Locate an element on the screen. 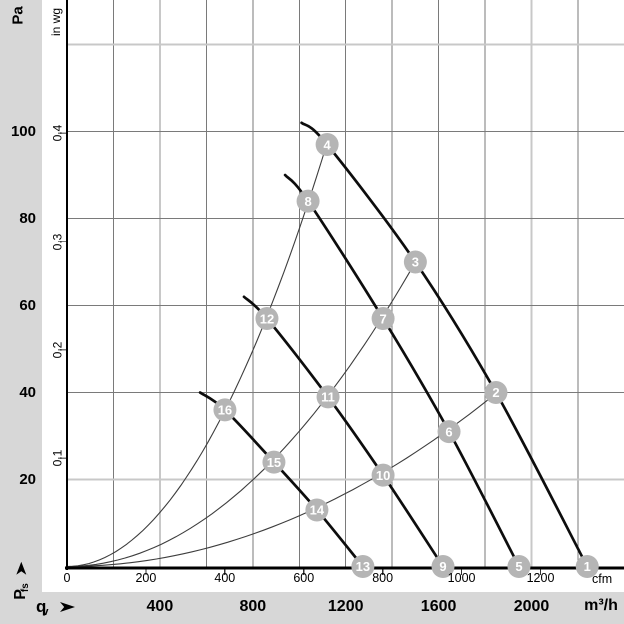  operating-point-number: 7 is located at coordinates (382, 318).